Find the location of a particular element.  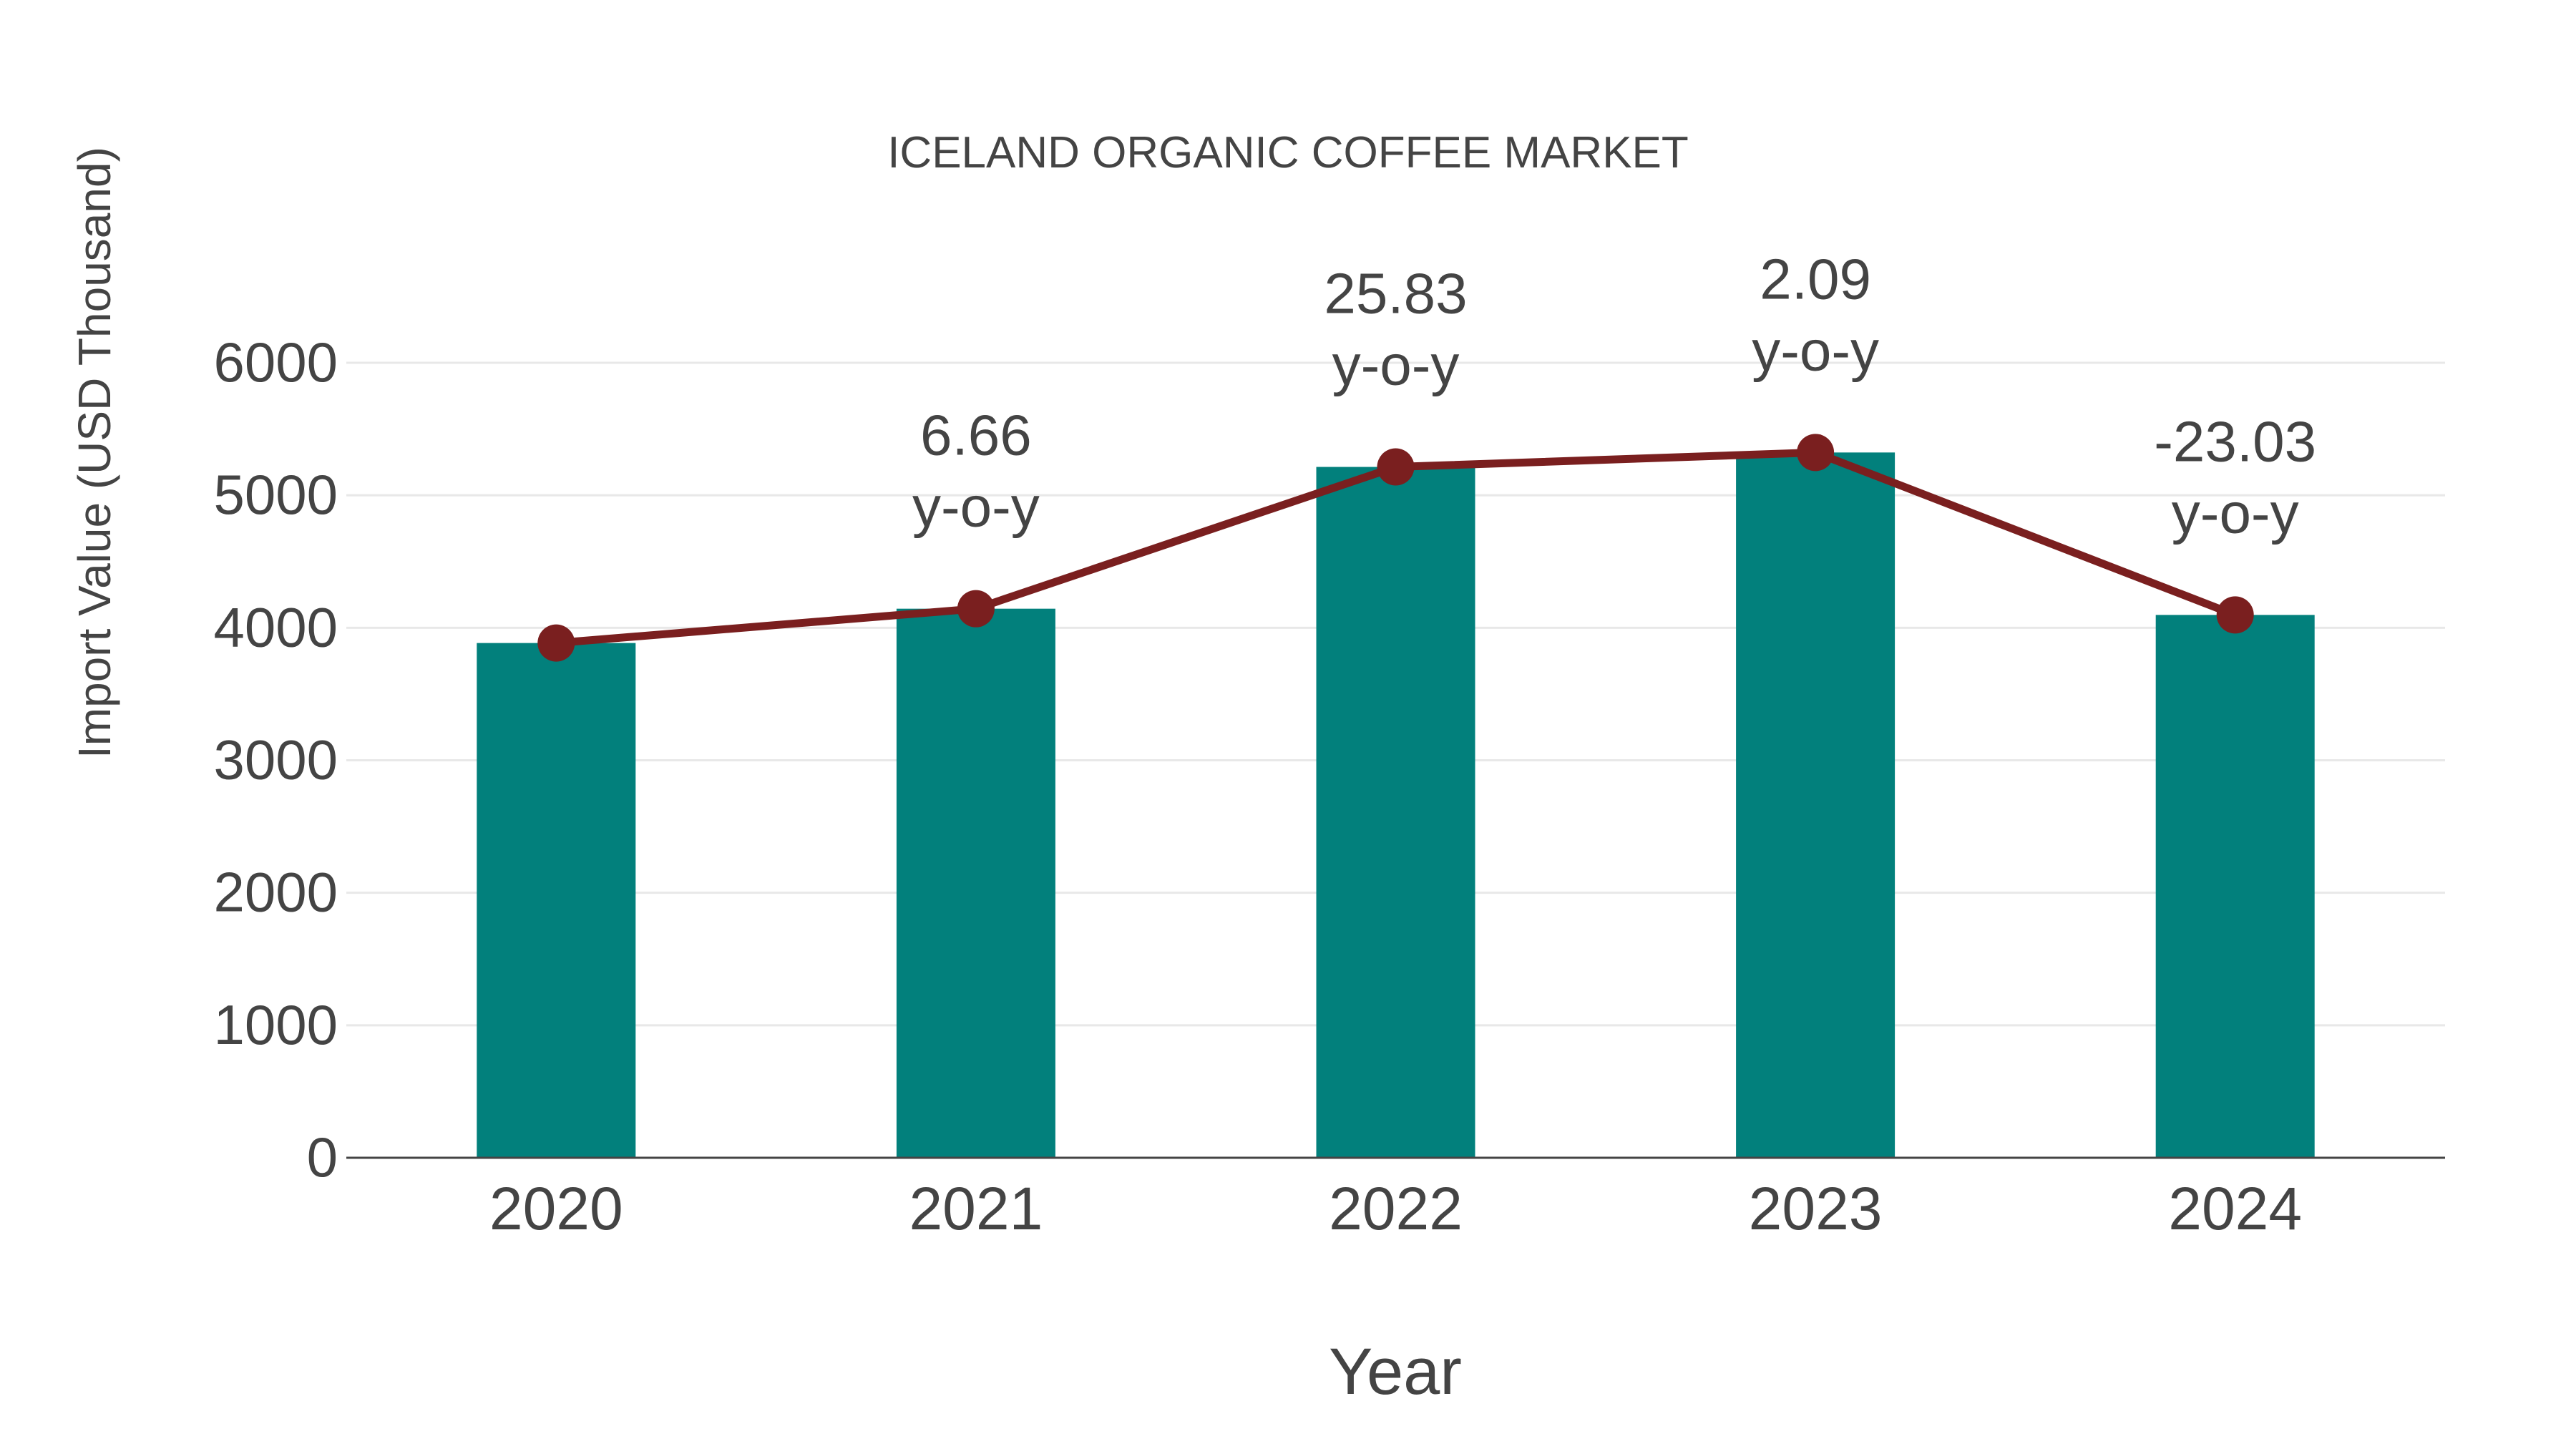

y-axis-title: Import Value (USD Thousand) is located at coordinates (94, 452).